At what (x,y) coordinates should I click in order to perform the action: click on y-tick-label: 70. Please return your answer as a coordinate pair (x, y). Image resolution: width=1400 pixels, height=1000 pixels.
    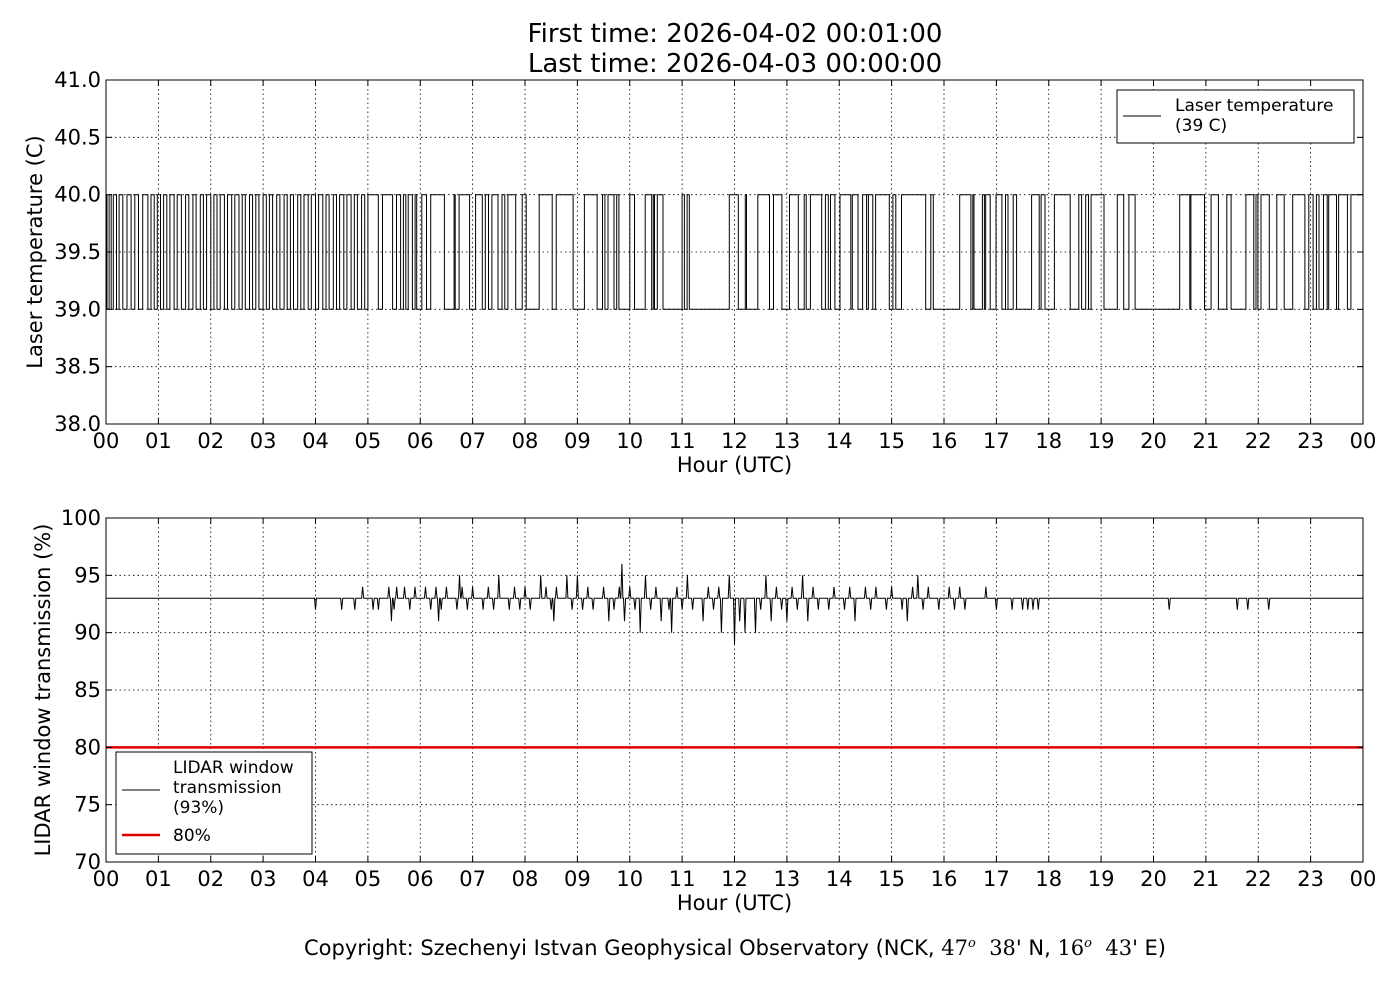
    Looking at the image, I should click on (87, 862).